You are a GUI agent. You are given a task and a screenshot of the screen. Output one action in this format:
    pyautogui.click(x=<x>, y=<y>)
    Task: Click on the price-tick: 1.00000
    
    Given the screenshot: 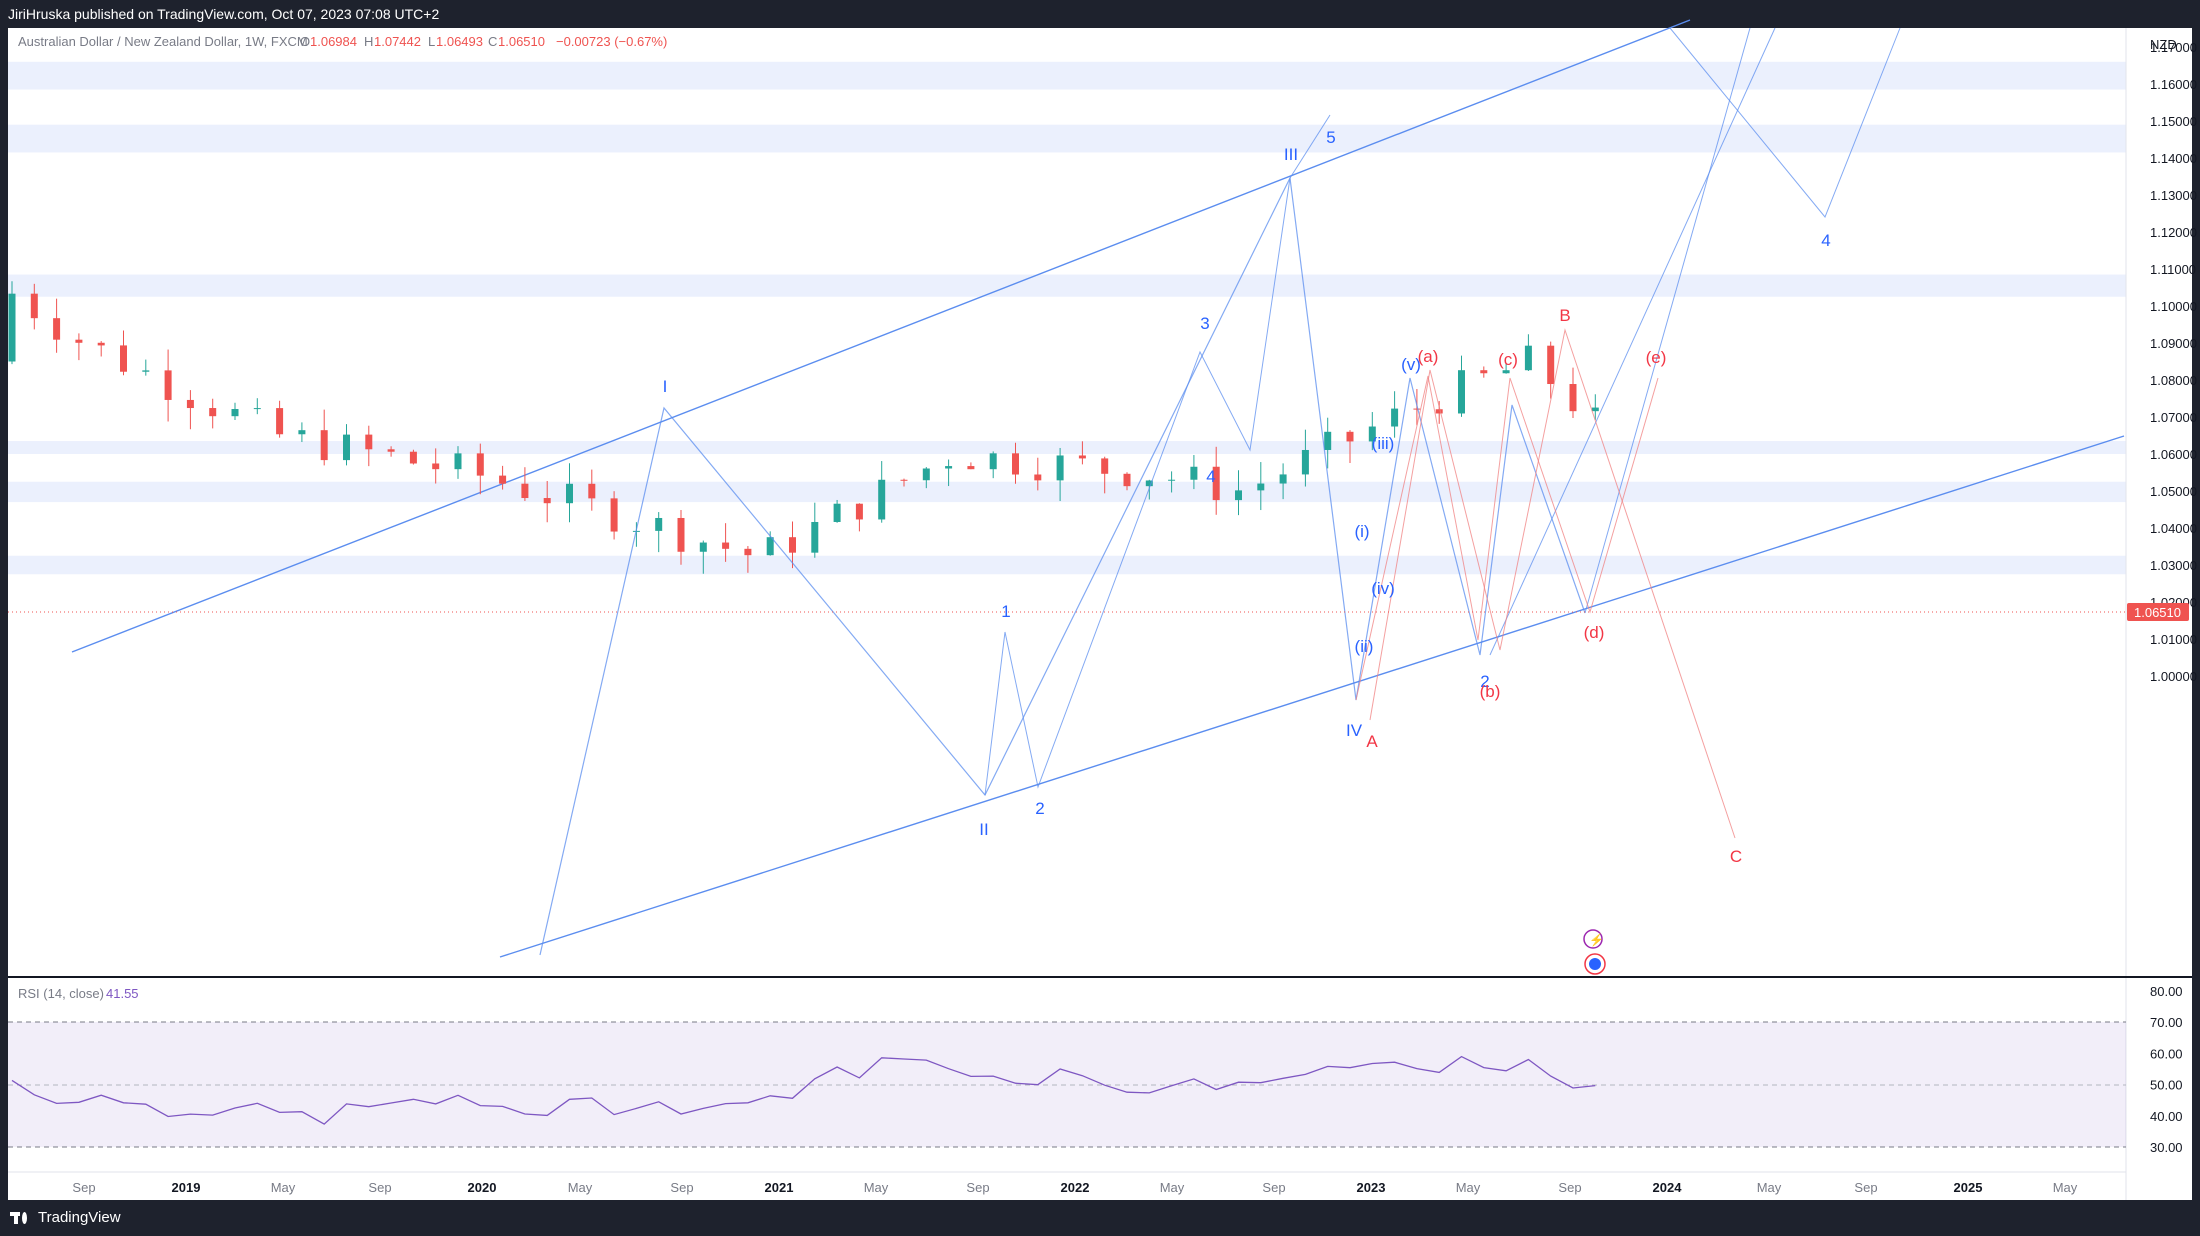 What is the action you would take?
    pyautogui.click(x=2173, y=676)
    